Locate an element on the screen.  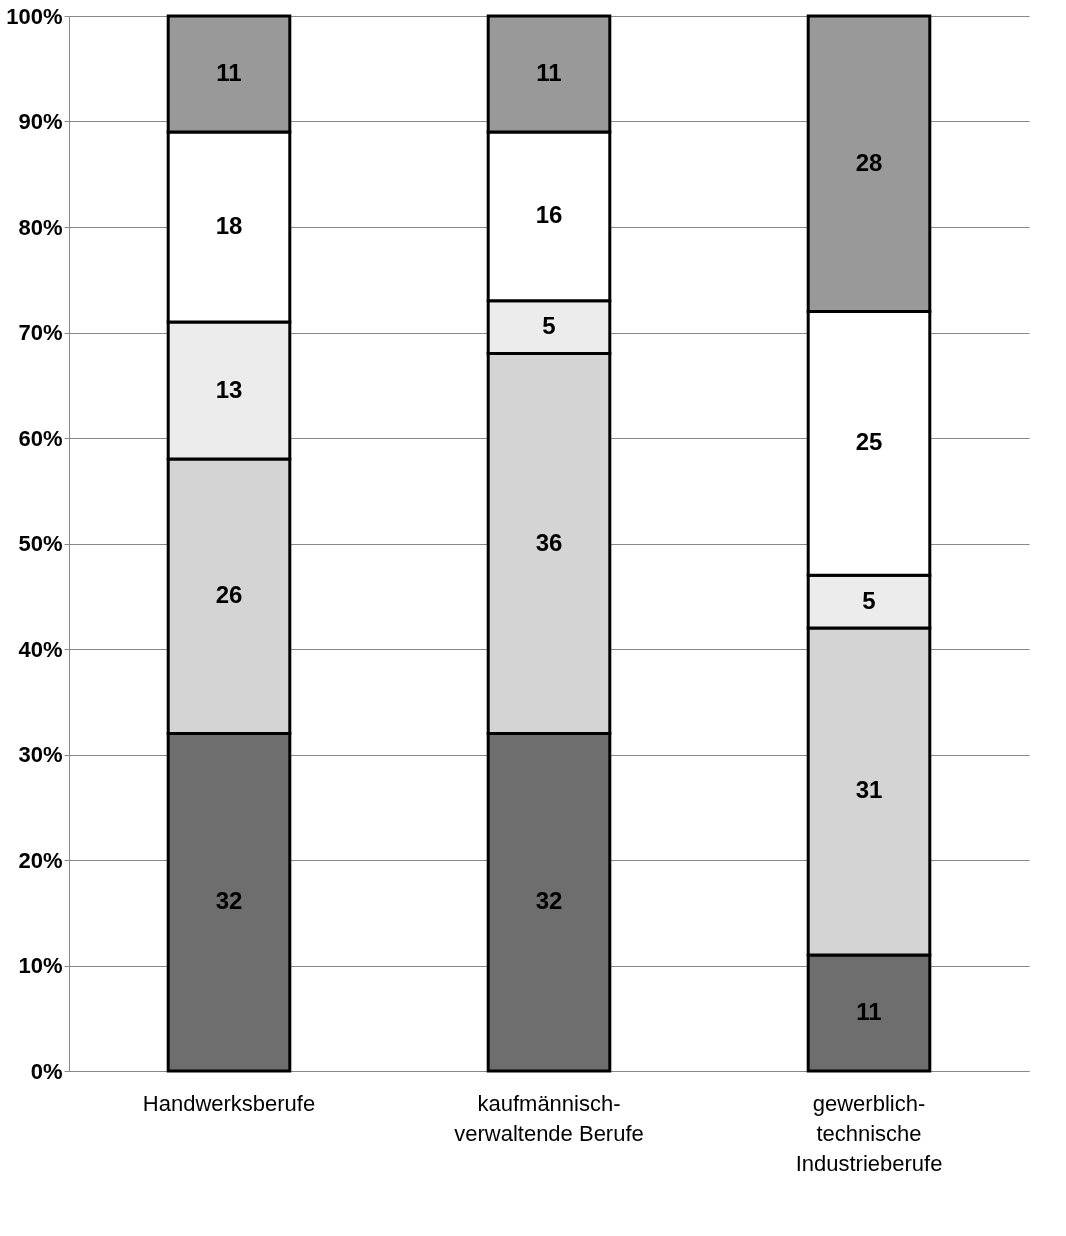
data-label: 18 is located at coordinates (229, 225).